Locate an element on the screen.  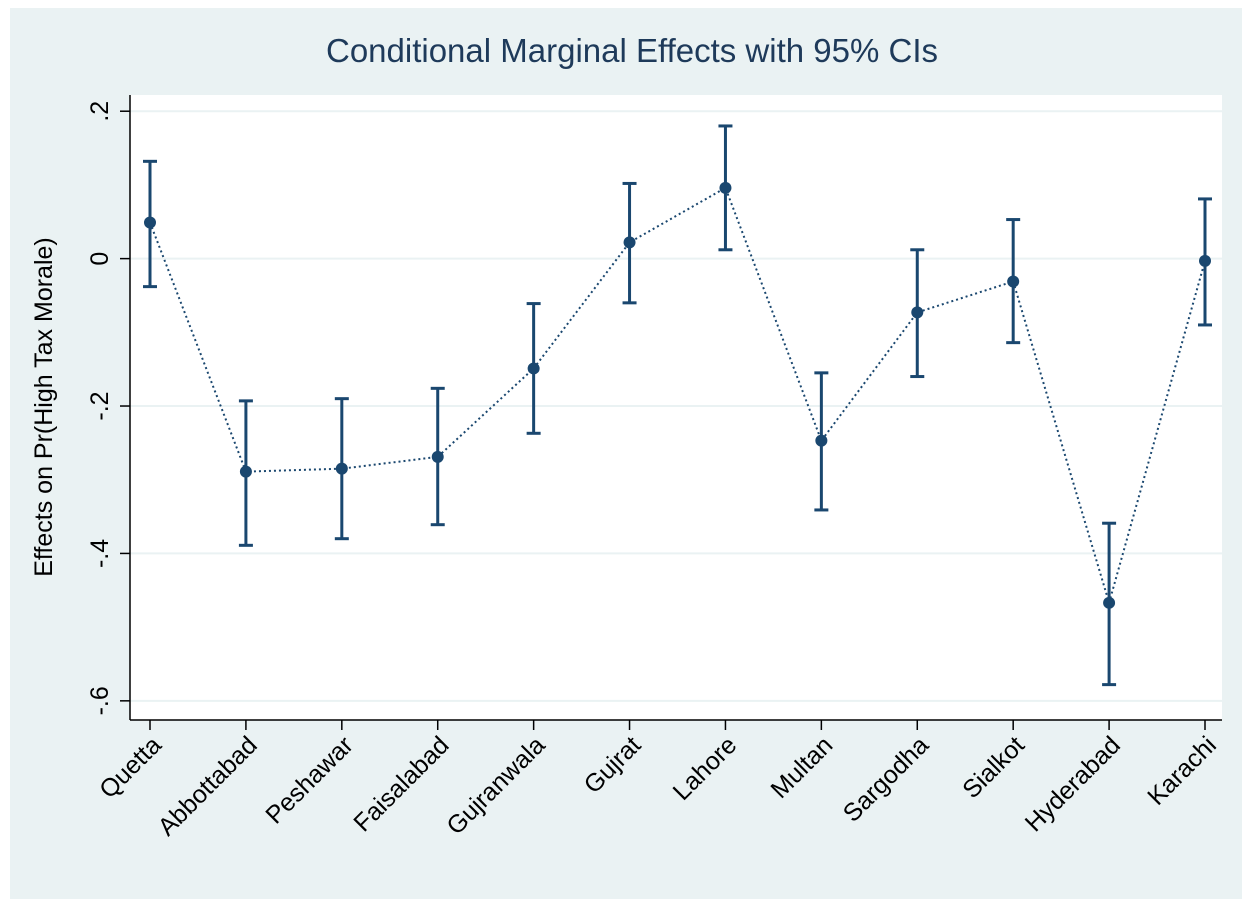
y-tick-label: 0 is located at coordinates (100, 259).